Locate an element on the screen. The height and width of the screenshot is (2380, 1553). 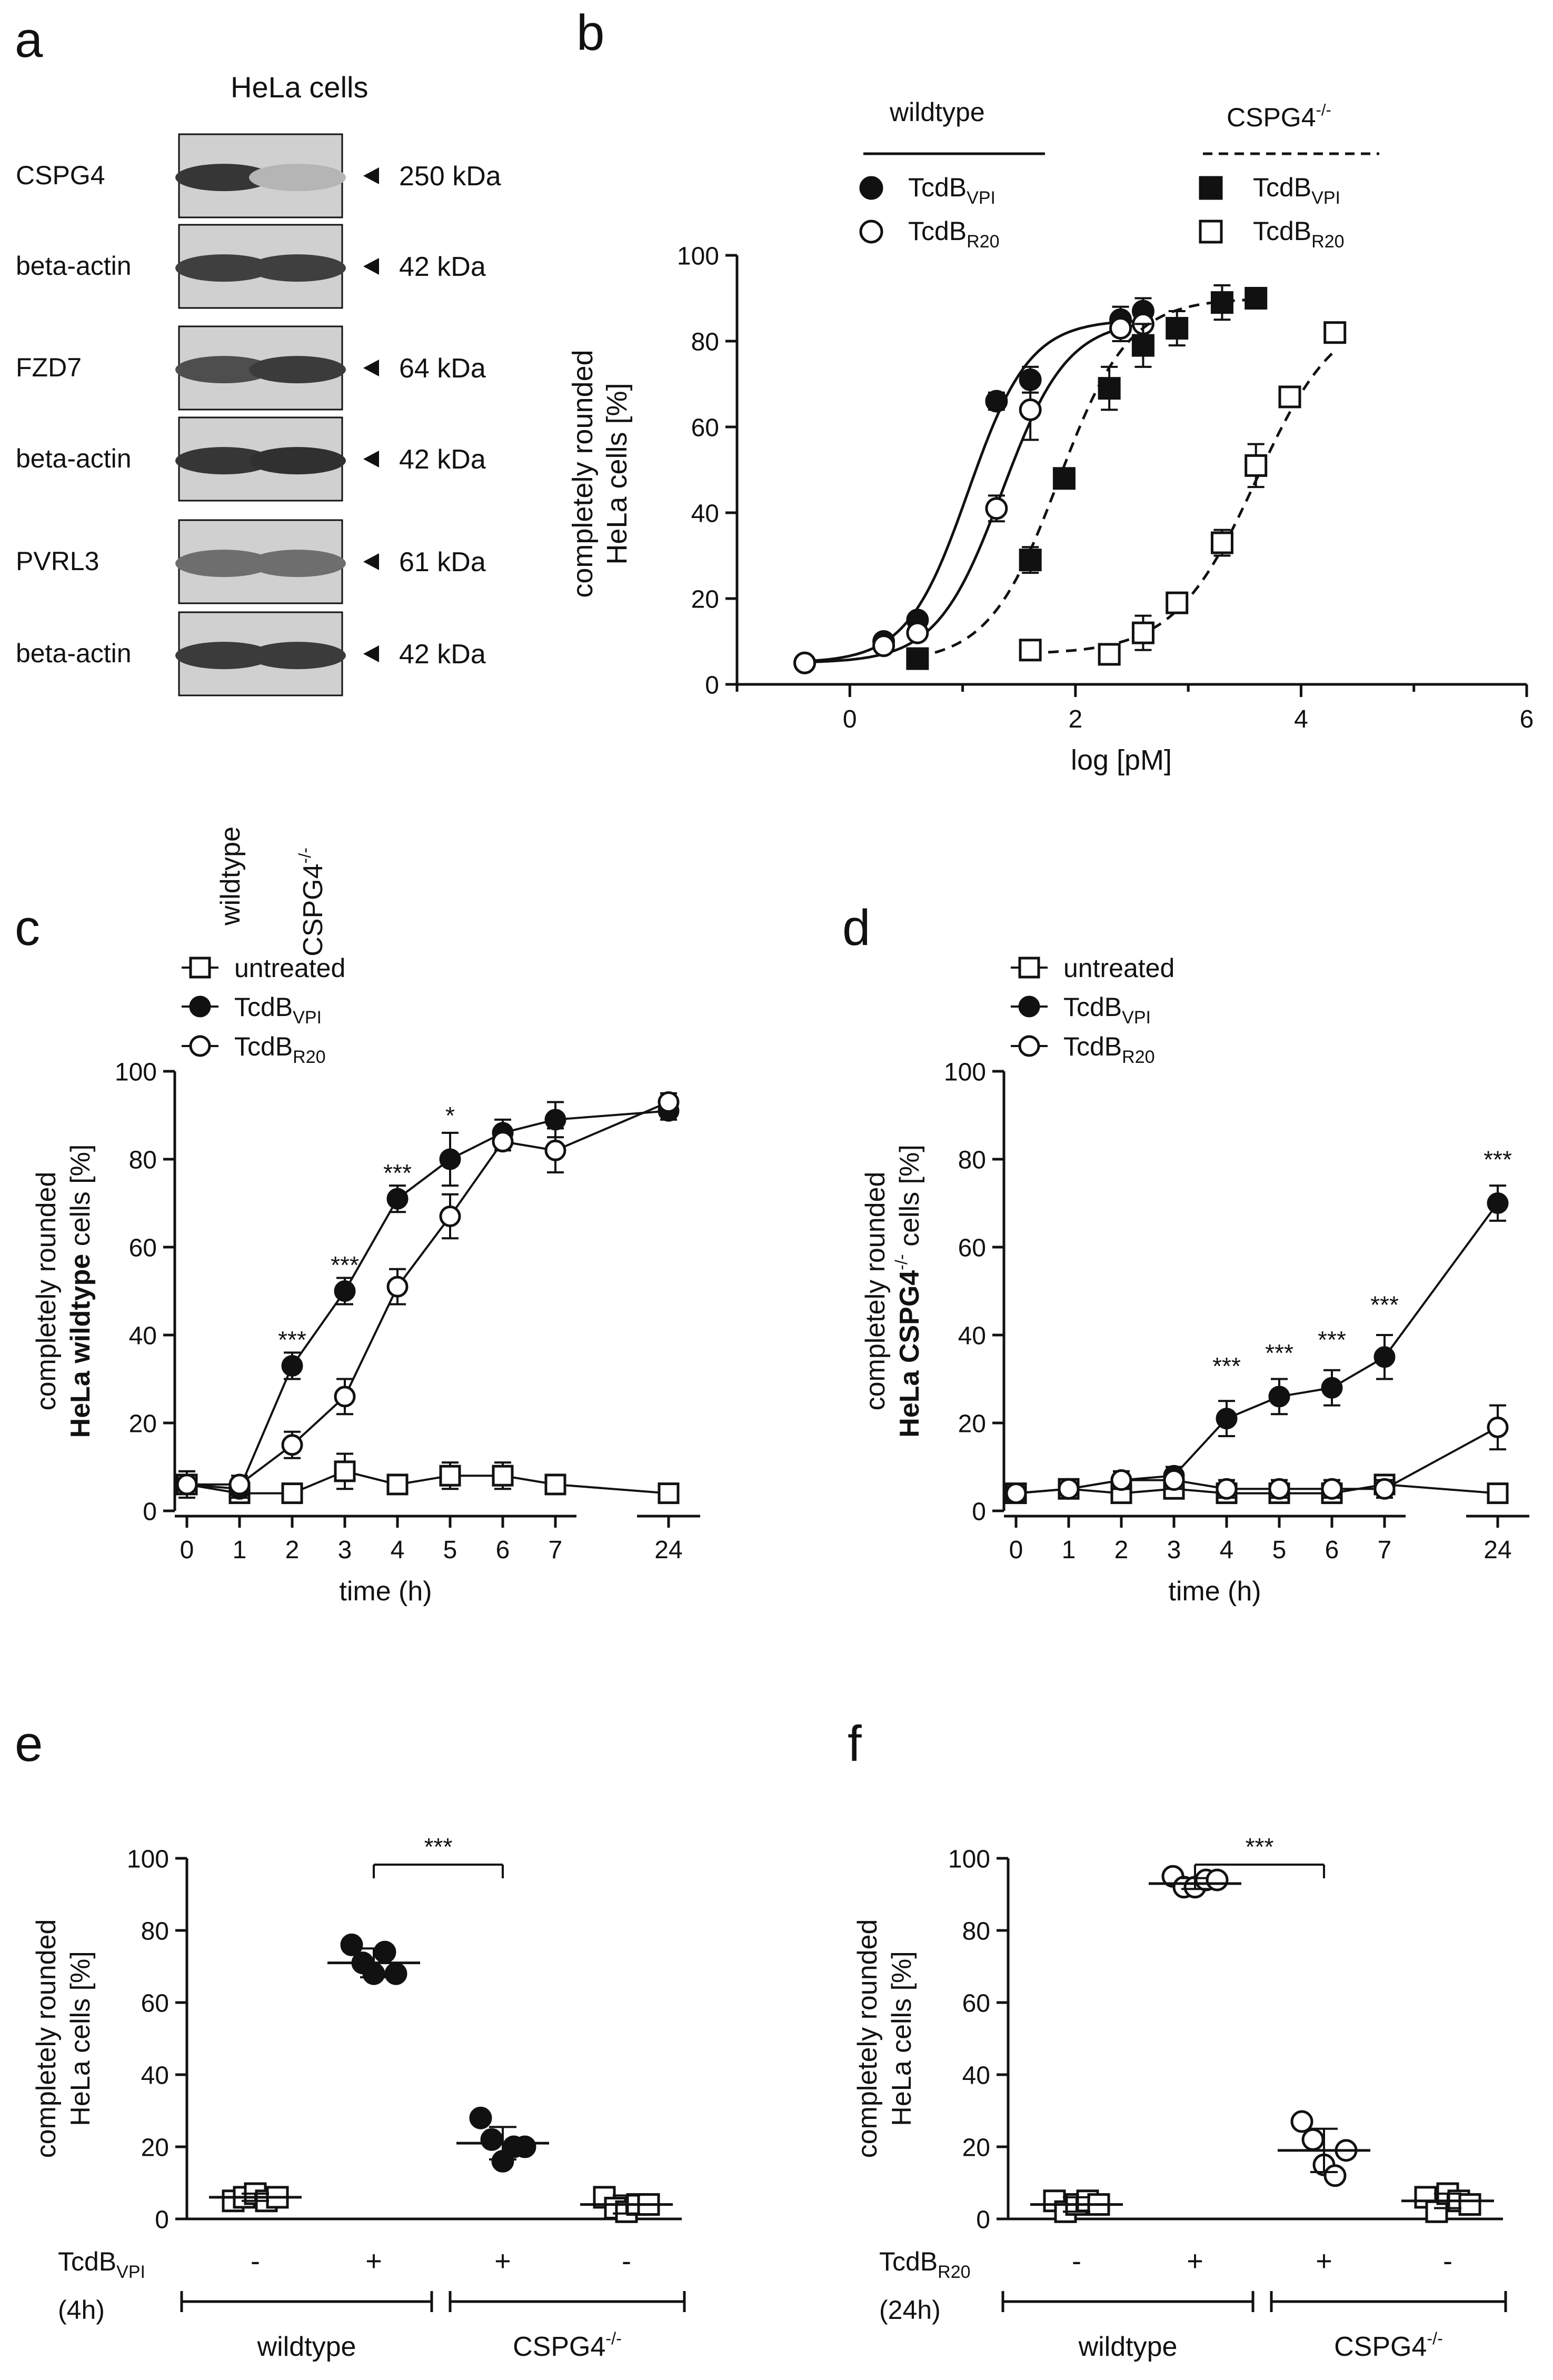
x-tick-label: 4 is located at coordinates (1227, 1550).